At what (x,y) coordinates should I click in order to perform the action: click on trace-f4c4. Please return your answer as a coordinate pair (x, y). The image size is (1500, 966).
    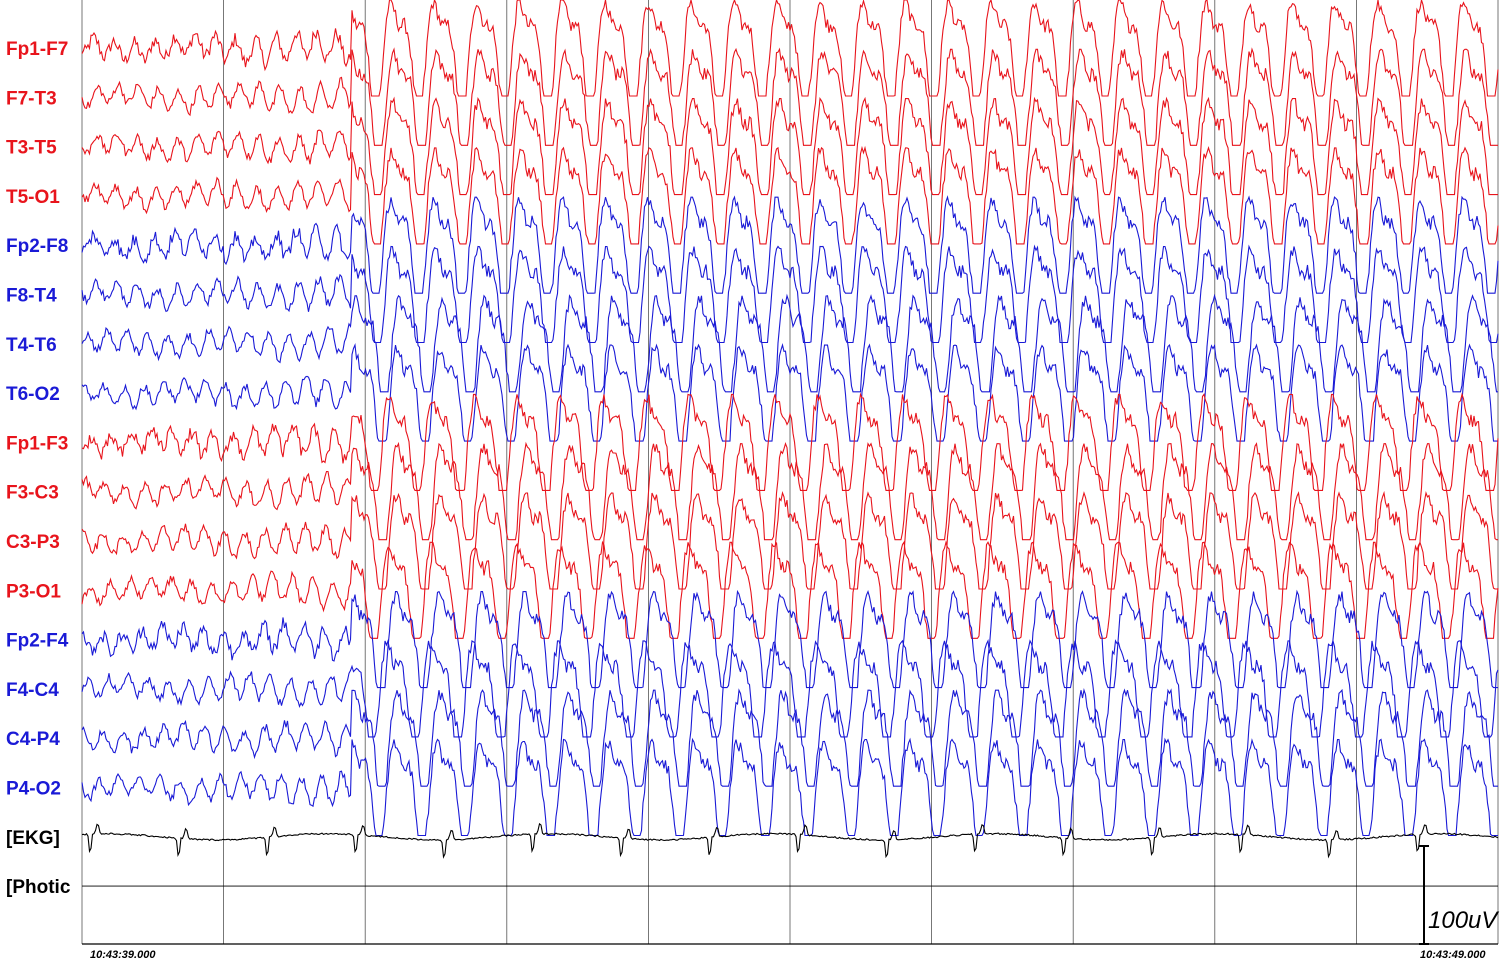
    Looking at the image, I should click on (790, 688).